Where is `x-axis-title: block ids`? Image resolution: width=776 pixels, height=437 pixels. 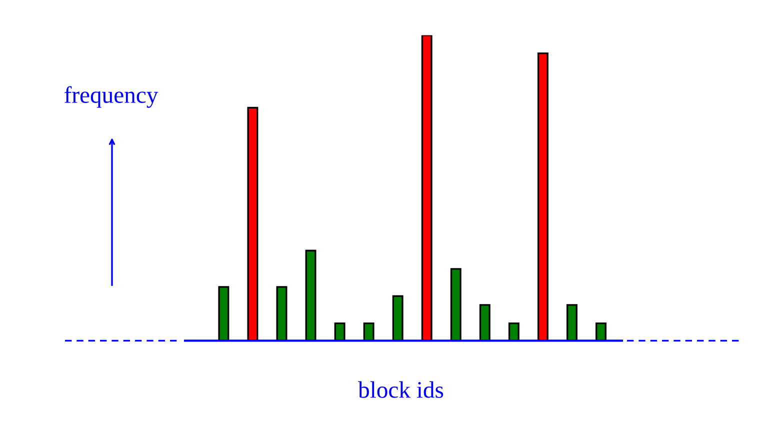 x-axis-title: block ids is located at coordinates (401, 389).